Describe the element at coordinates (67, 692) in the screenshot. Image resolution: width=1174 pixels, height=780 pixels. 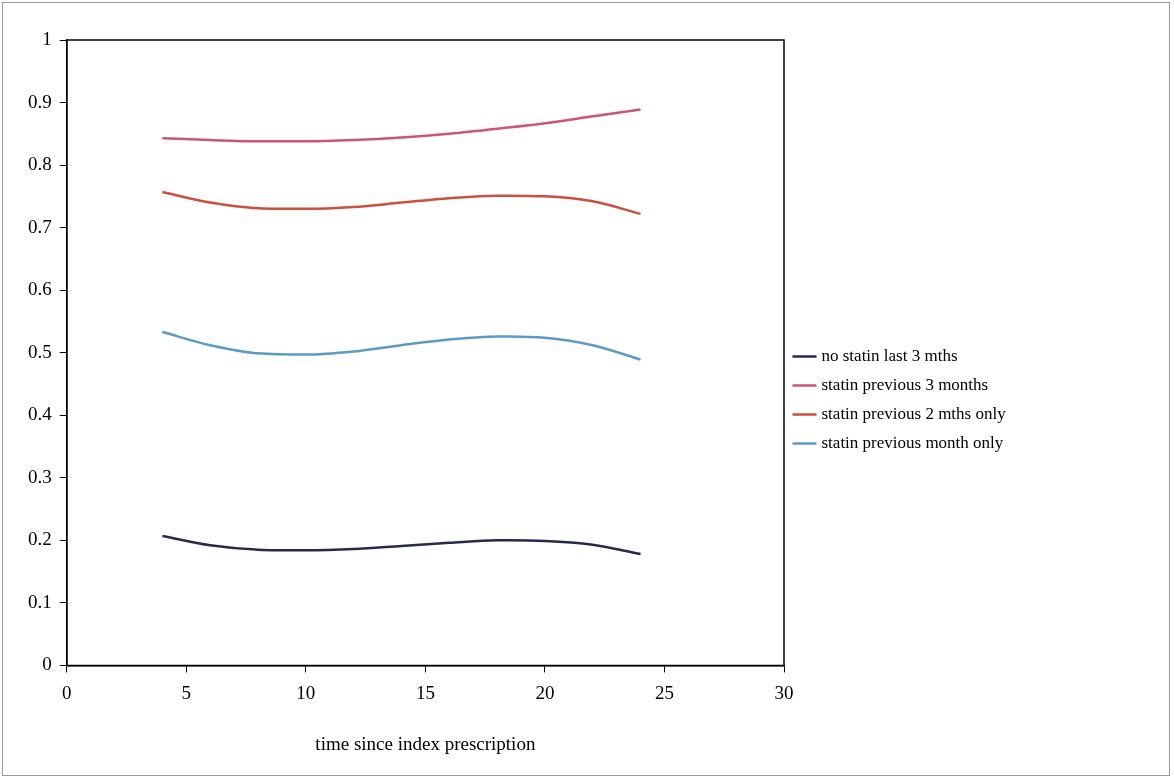
I see `x-tick-label: 0` at that location.